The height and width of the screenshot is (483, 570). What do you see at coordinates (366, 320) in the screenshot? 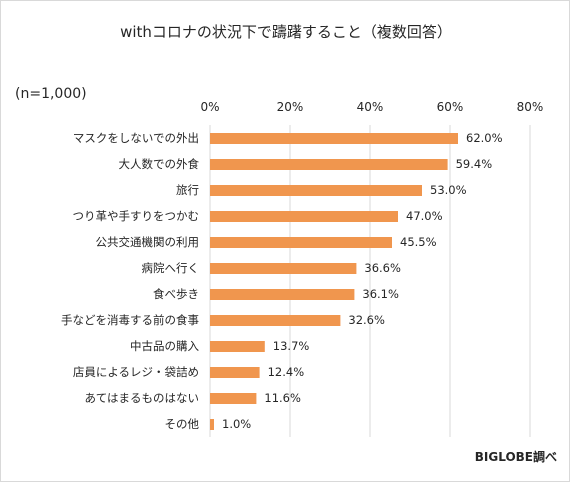
I see `data-label: 32.6%` at bounding box center [366, 320].